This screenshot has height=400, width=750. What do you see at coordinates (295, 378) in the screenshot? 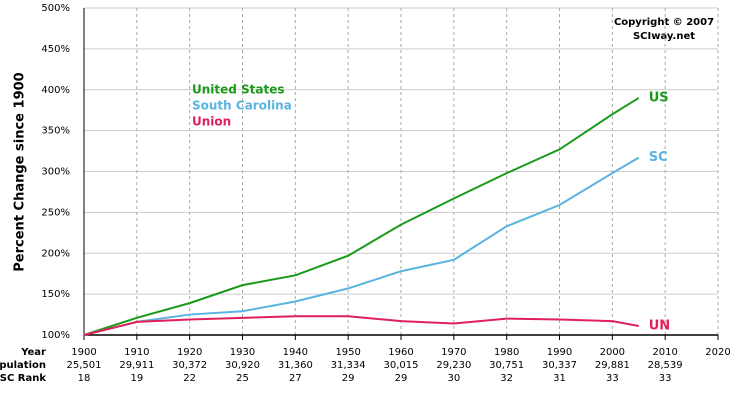
I see `row-value: 27` at bounding box center [295, 378].